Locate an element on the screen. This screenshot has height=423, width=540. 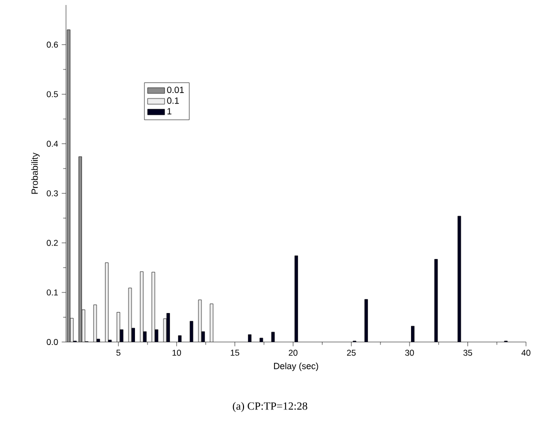
y-tick-label: 0.2 is located at coordinates (52, 243).